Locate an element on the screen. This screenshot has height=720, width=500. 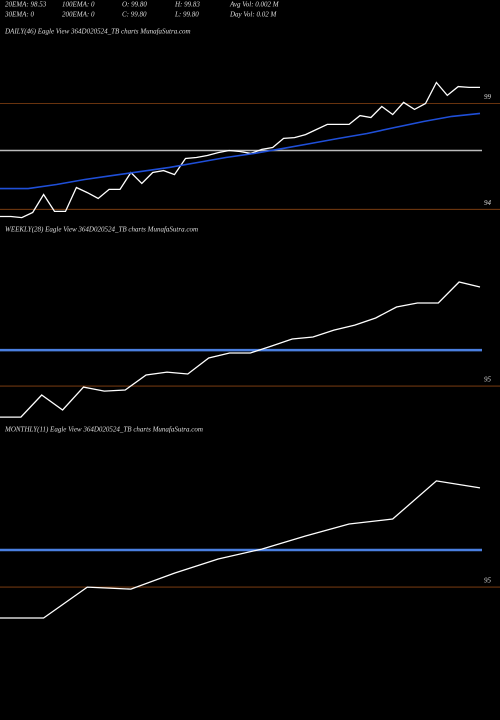
header-stat: C: 99.80 is located at coordinates (134, 15).